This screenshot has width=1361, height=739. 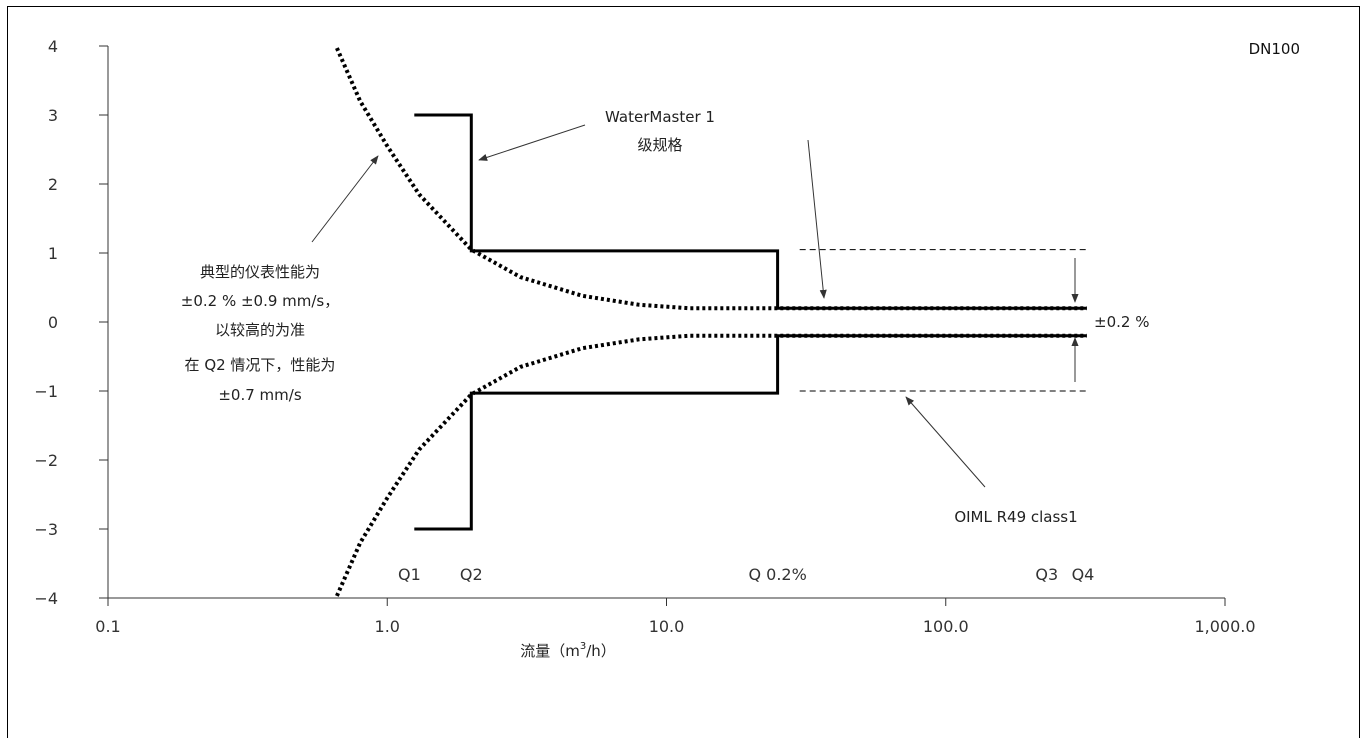 I want to click on watermaster-annotation: WaterMaster 1 级规格, so click(x=652, y=203).